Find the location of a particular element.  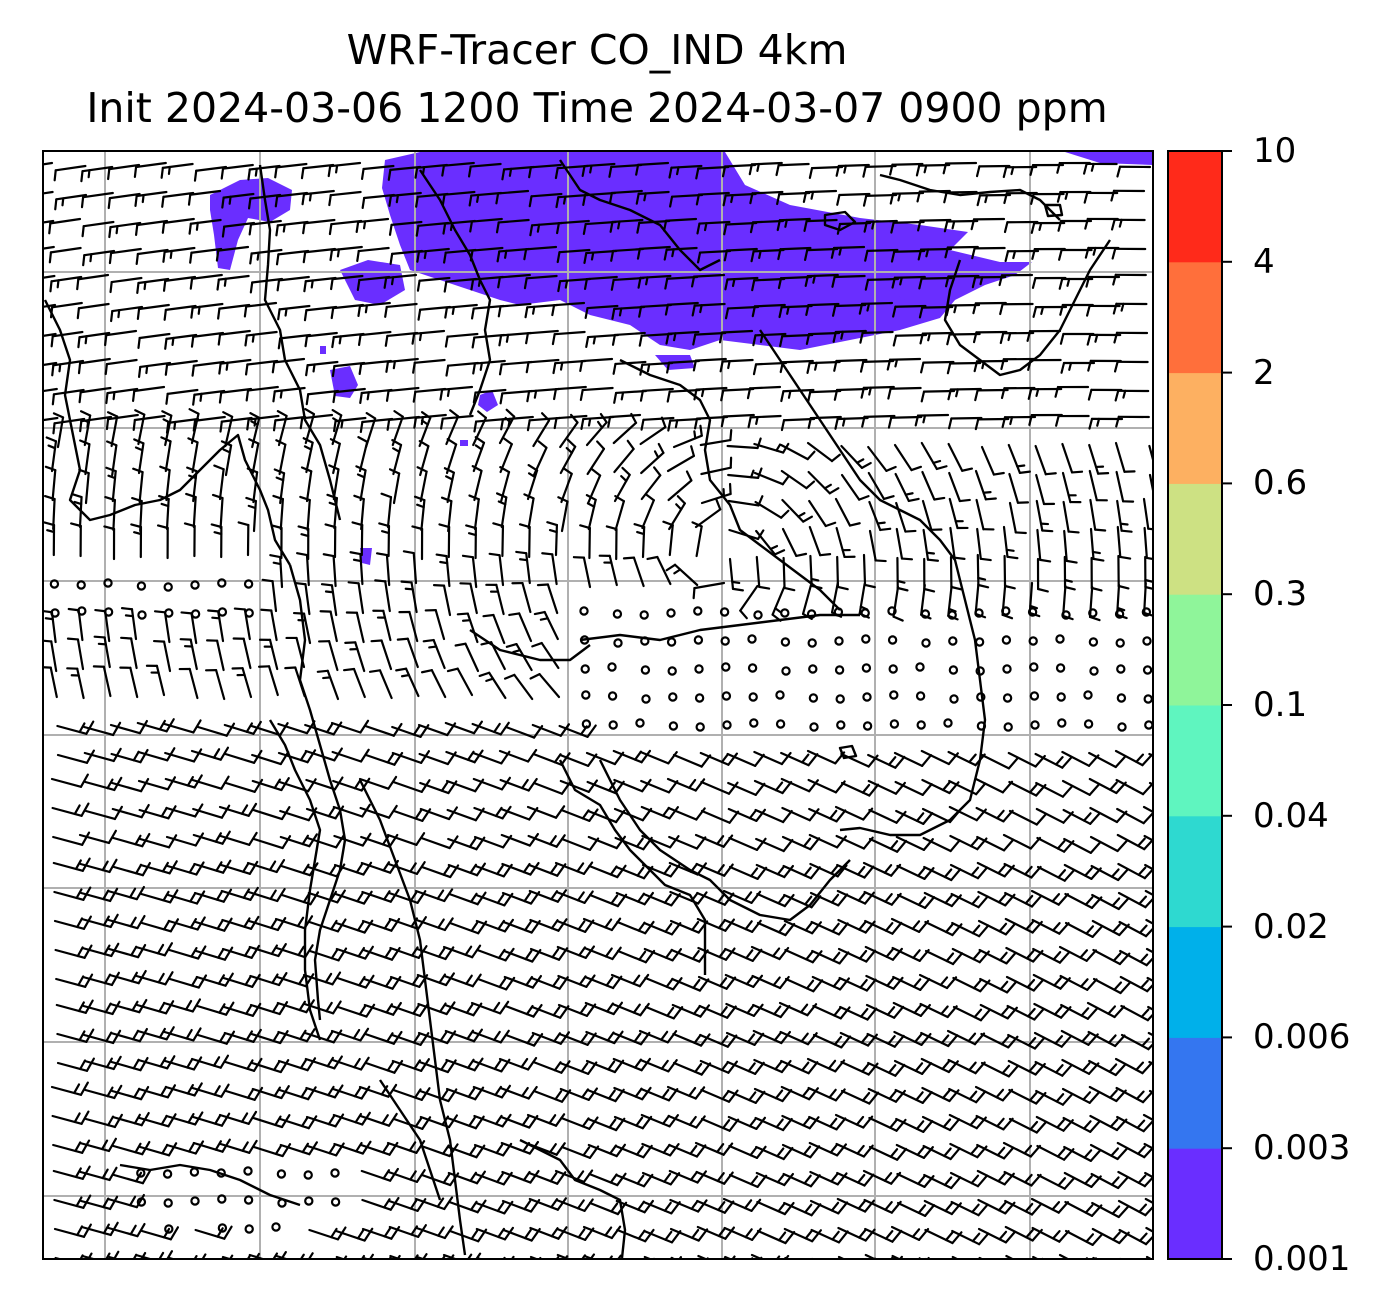

colorbar-tick-label: 10 is located at coordinates (1275, 151).